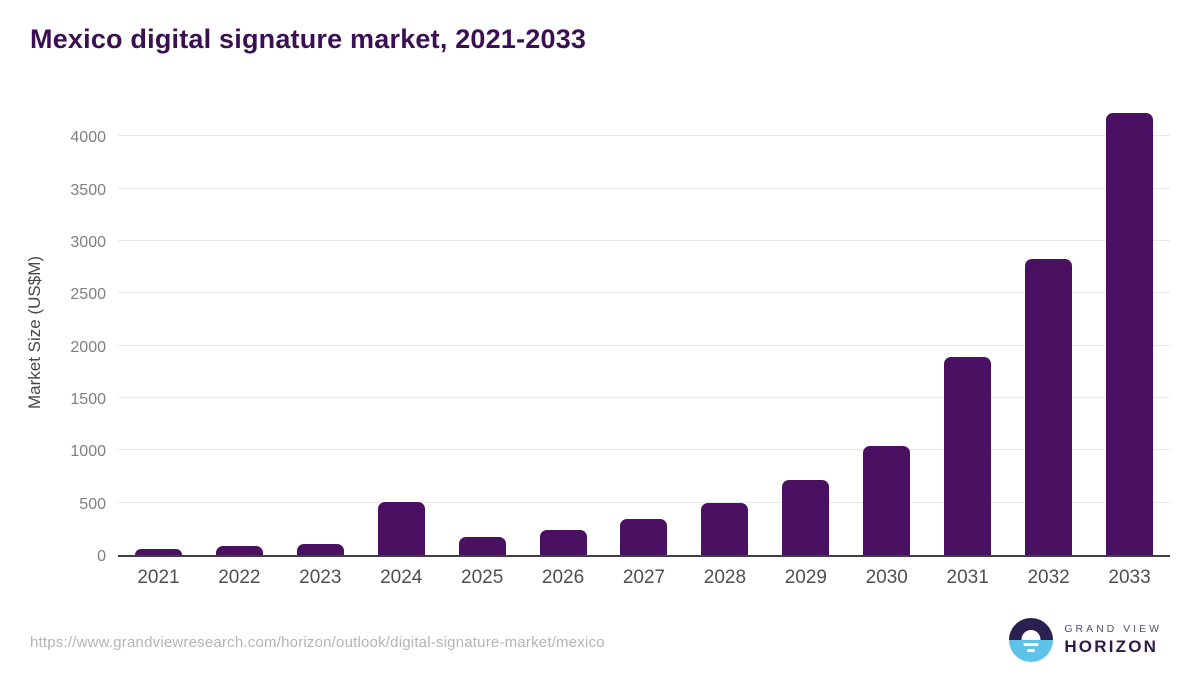 The image size is (1200, 675). I want to click on x-tick-label: 2022, so click(239, 577).